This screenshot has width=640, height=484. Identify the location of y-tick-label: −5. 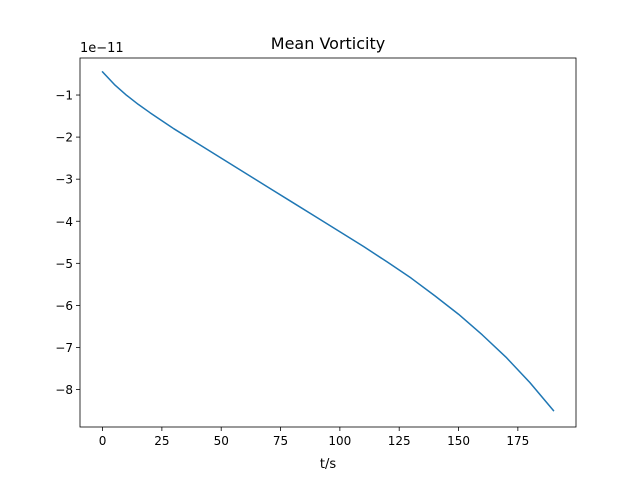
(64, 264).